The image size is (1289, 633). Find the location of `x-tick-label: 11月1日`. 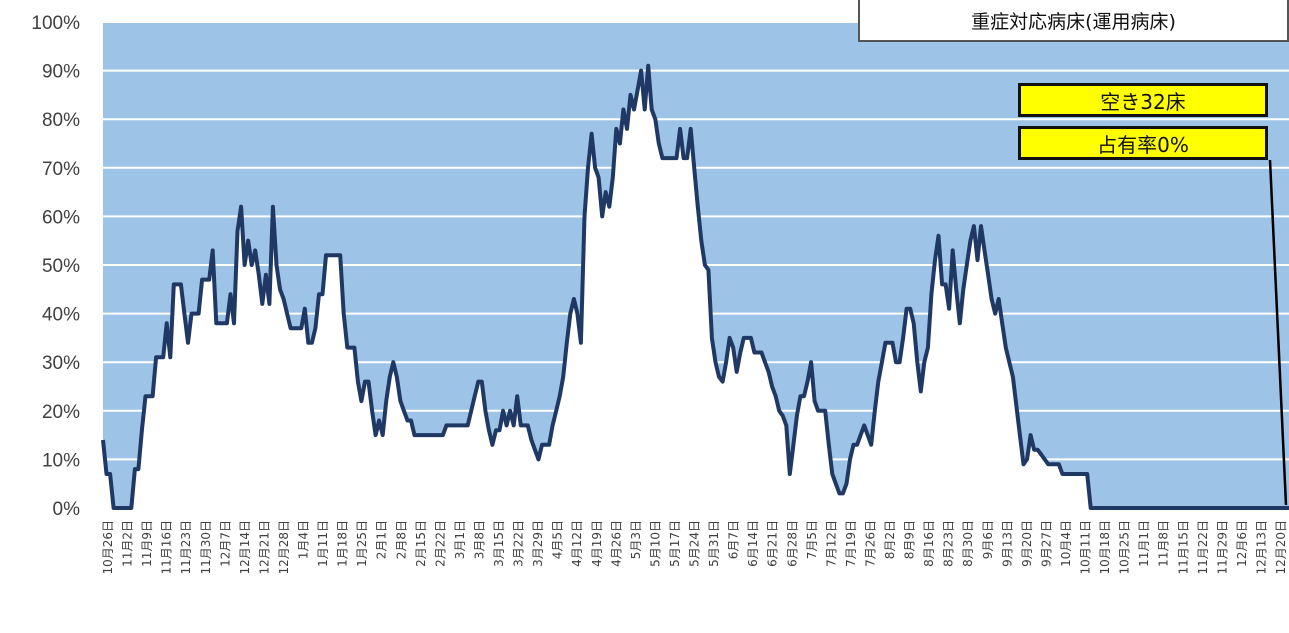

x-tick-label: 11月1日 is located at coordinates (1144, 543).